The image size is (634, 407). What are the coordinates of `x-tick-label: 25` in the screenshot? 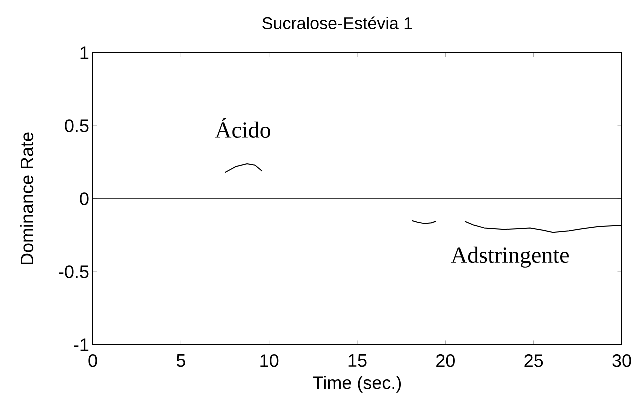 It's located at (534, 361).